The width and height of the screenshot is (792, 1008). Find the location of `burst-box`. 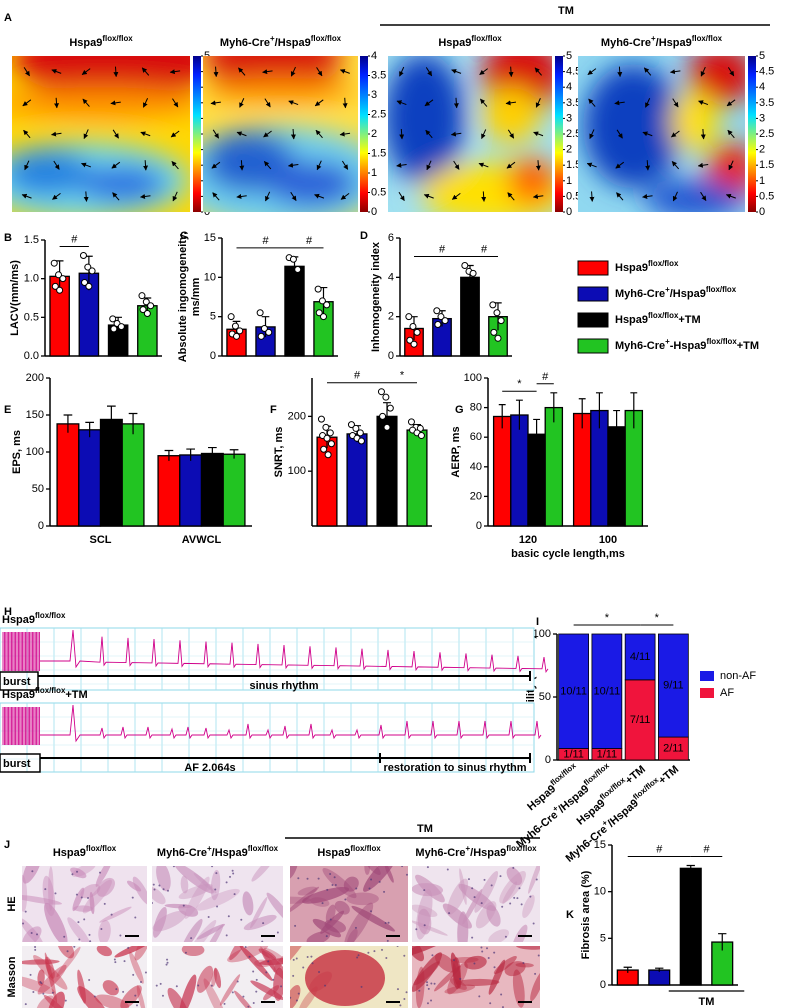

burst-box is located at coordinates (19, 681).